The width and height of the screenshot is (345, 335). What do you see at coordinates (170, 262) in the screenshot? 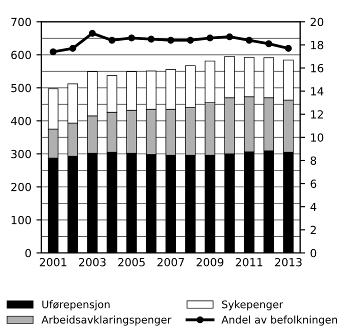
I see `x-tick-label: 2007` at bounding box center [170, 262].